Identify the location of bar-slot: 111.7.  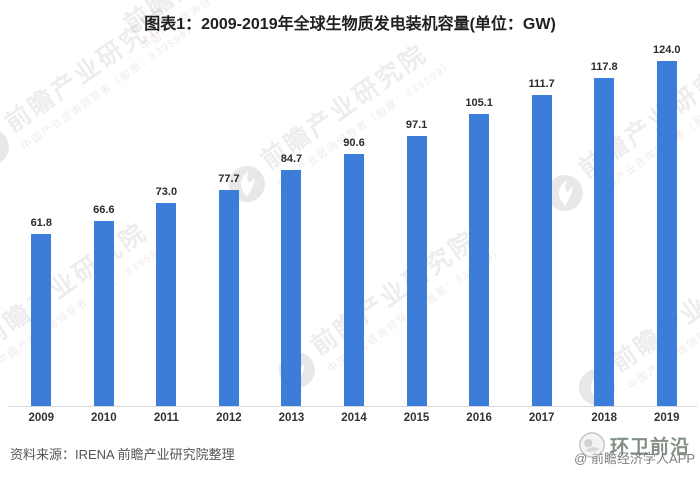
(541, 242).